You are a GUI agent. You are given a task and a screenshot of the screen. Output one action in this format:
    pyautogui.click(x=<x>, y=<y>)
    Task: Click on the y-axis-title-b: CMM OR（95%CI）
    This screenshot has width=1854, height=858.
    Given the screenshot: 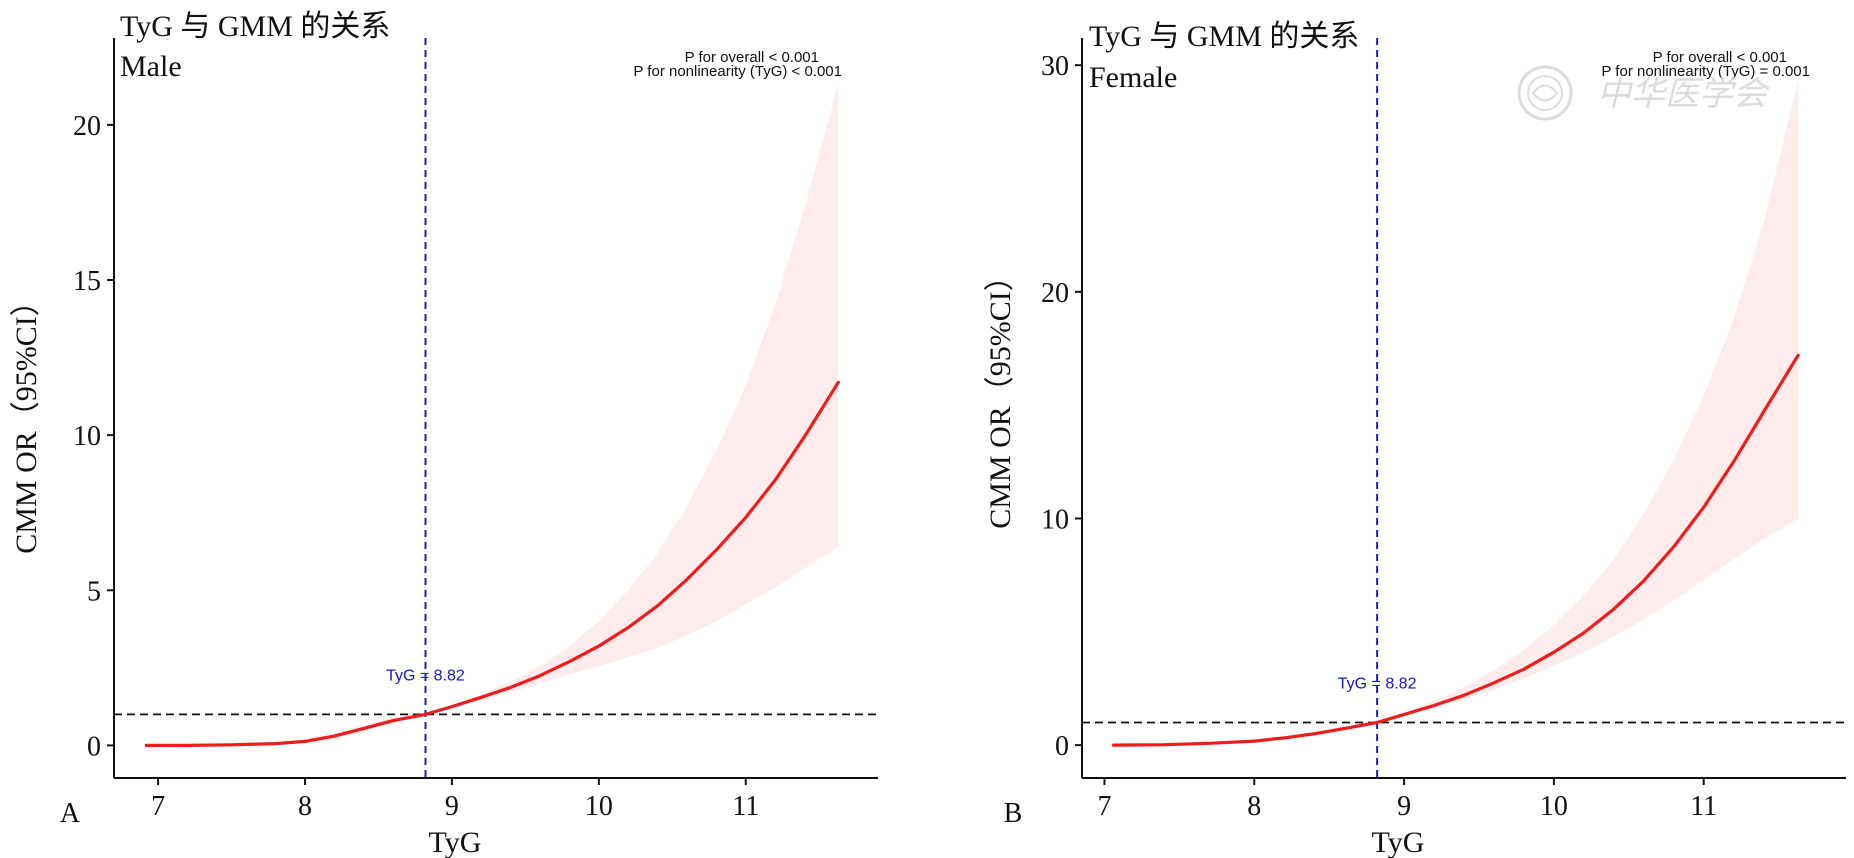 What is the action you would take?
    pyautogui.click(x=1000, y=395)
    